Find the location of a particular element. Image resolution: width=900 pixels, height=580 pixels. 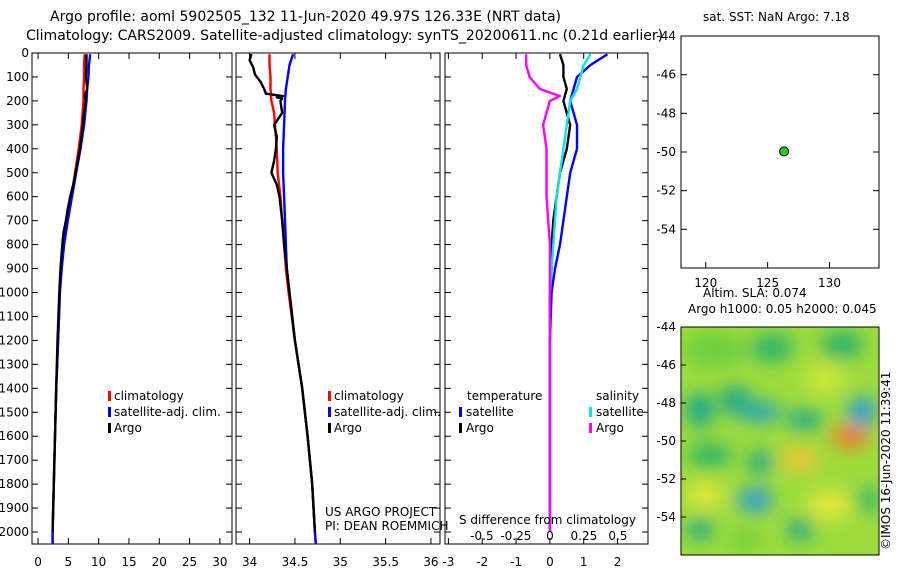

x-tick-label: 35 is located at coordinates (340, 562).